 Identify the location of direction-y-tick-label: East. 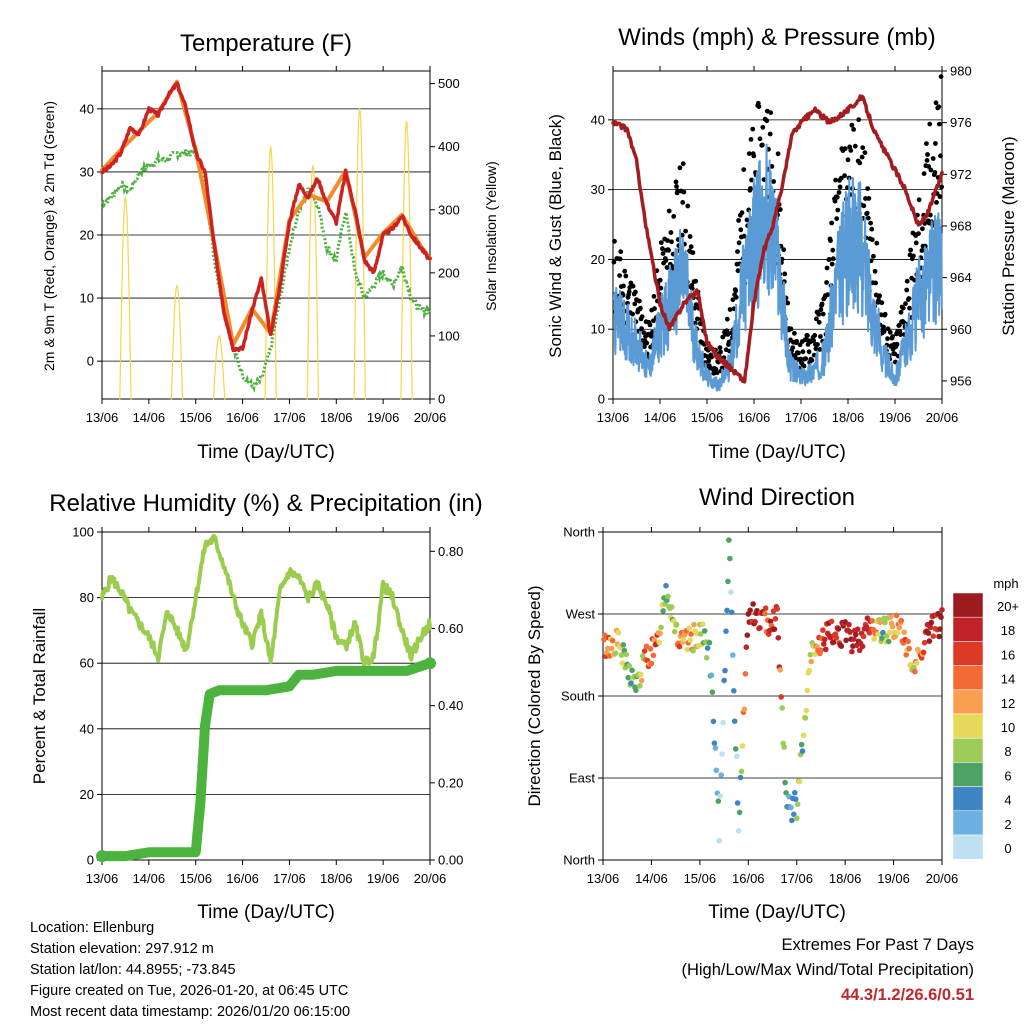
(582, 778).